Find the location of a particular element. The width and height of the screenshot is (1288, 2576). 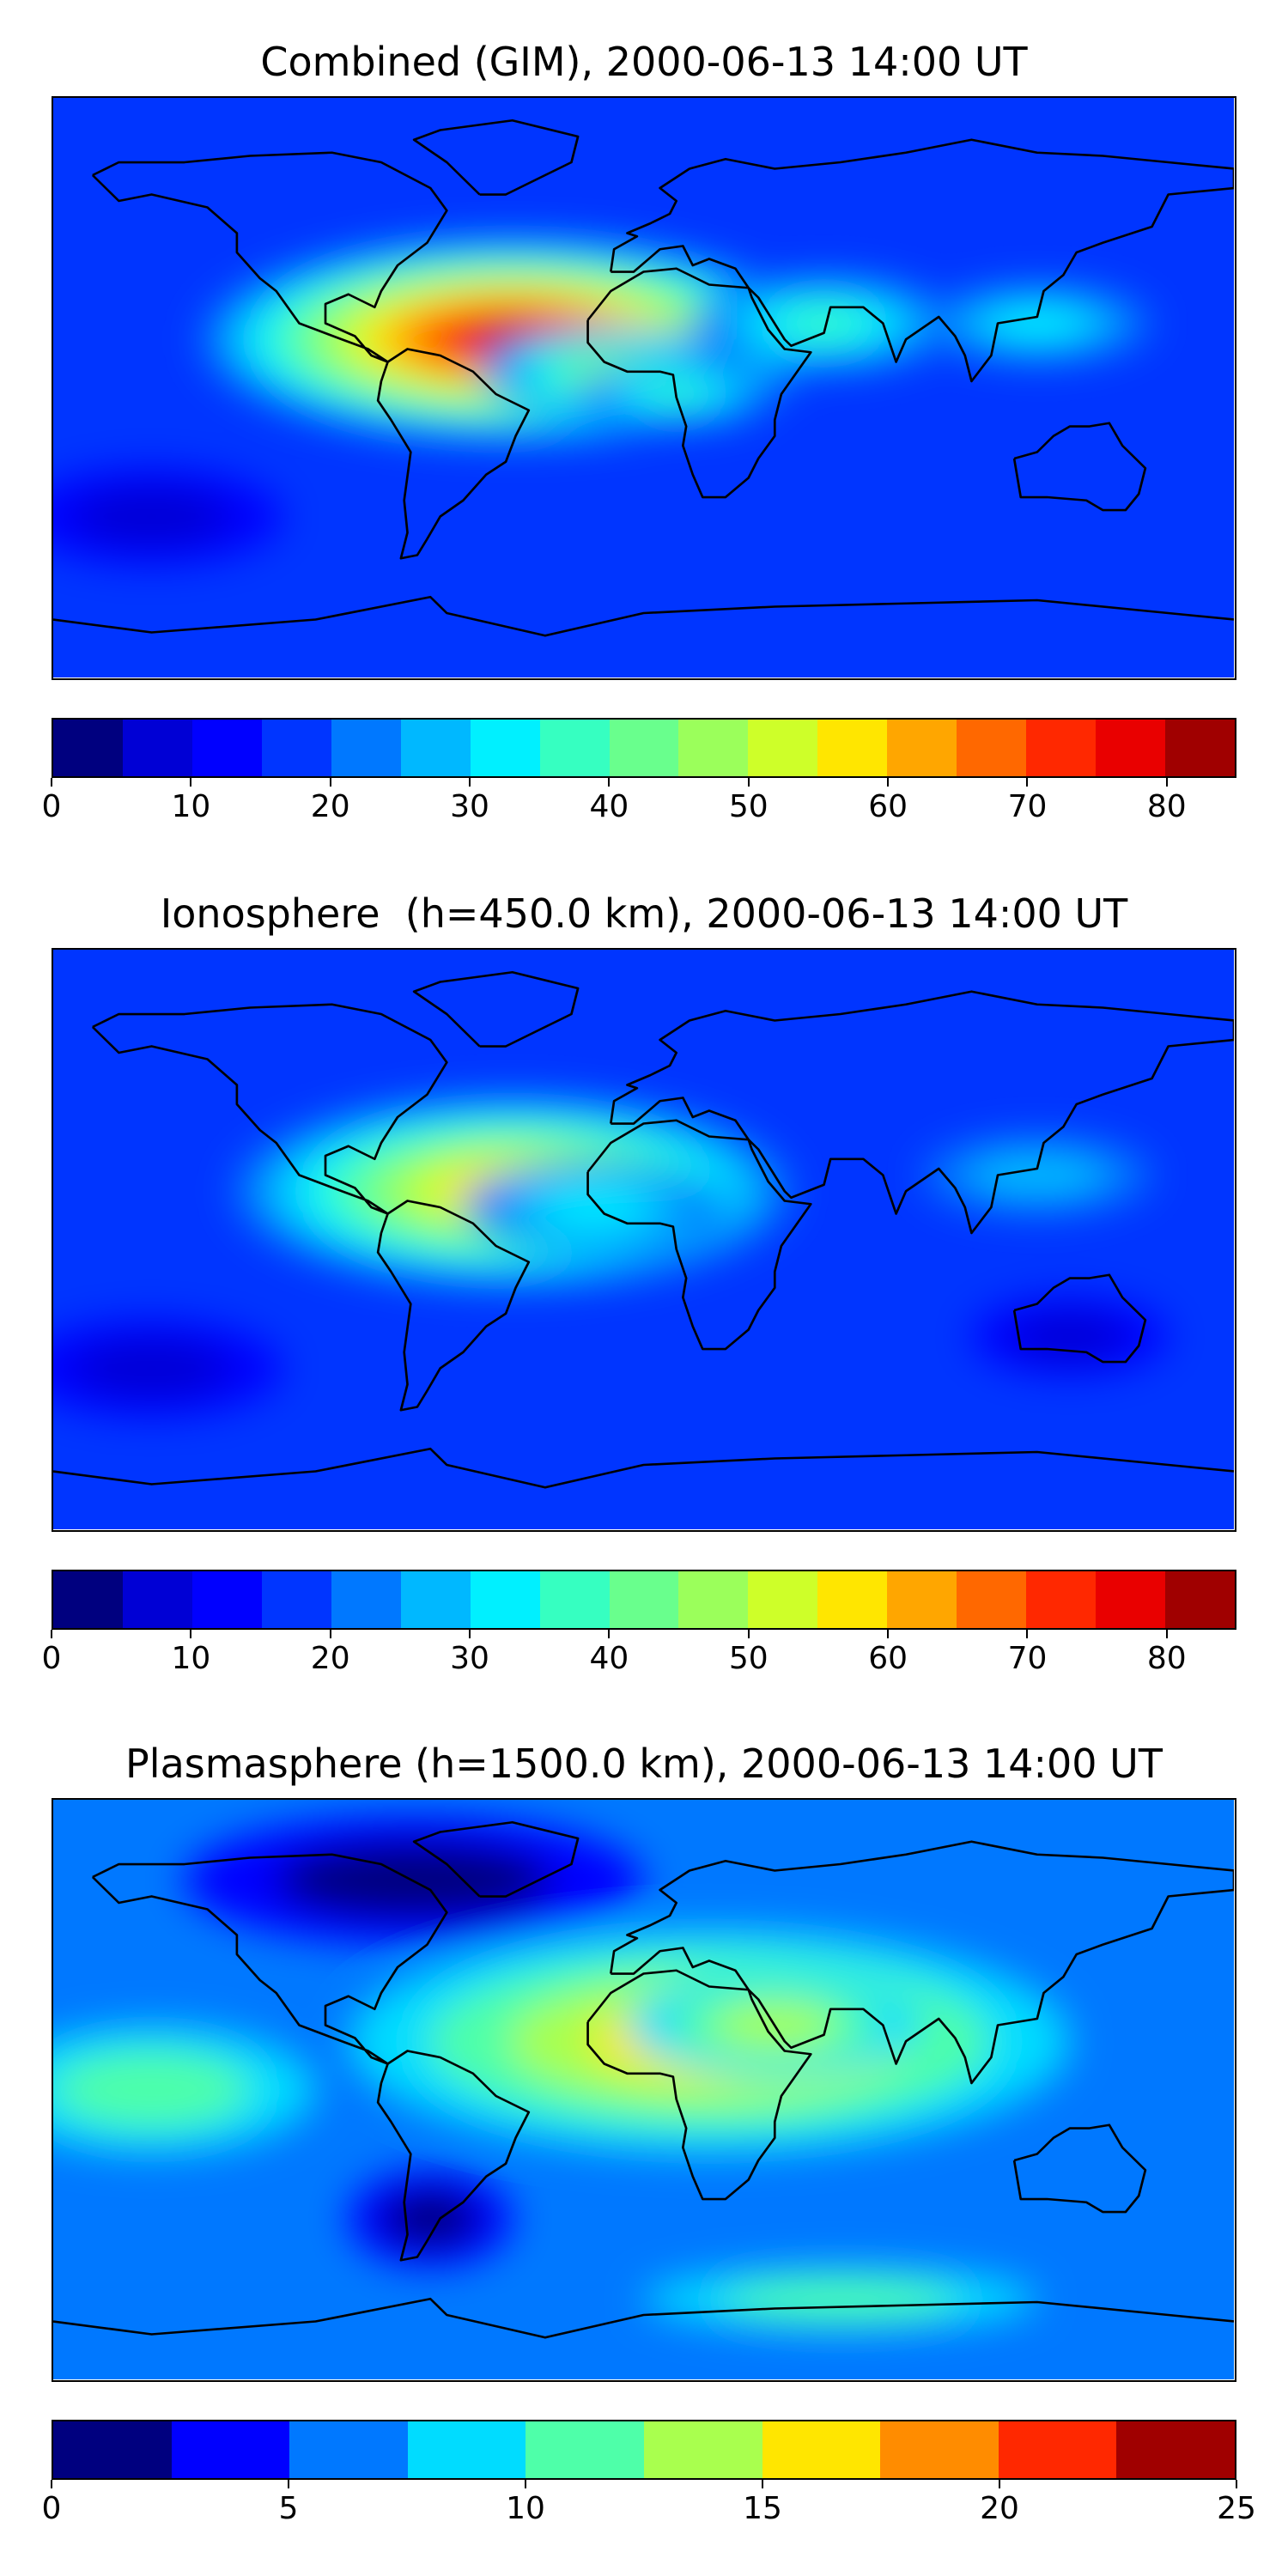

colorbar-tick-label: 70 is located at coordinates (1027, 1658).